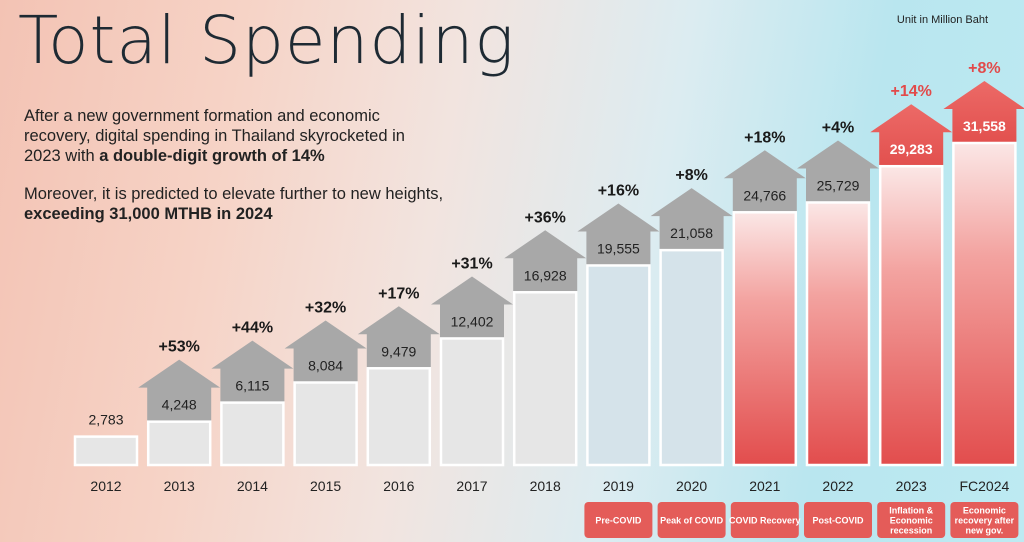  What do you see at coordinates (618, 248) in the screenshot?
I see `value-label: 19,555` at bounding box center [618, 248].